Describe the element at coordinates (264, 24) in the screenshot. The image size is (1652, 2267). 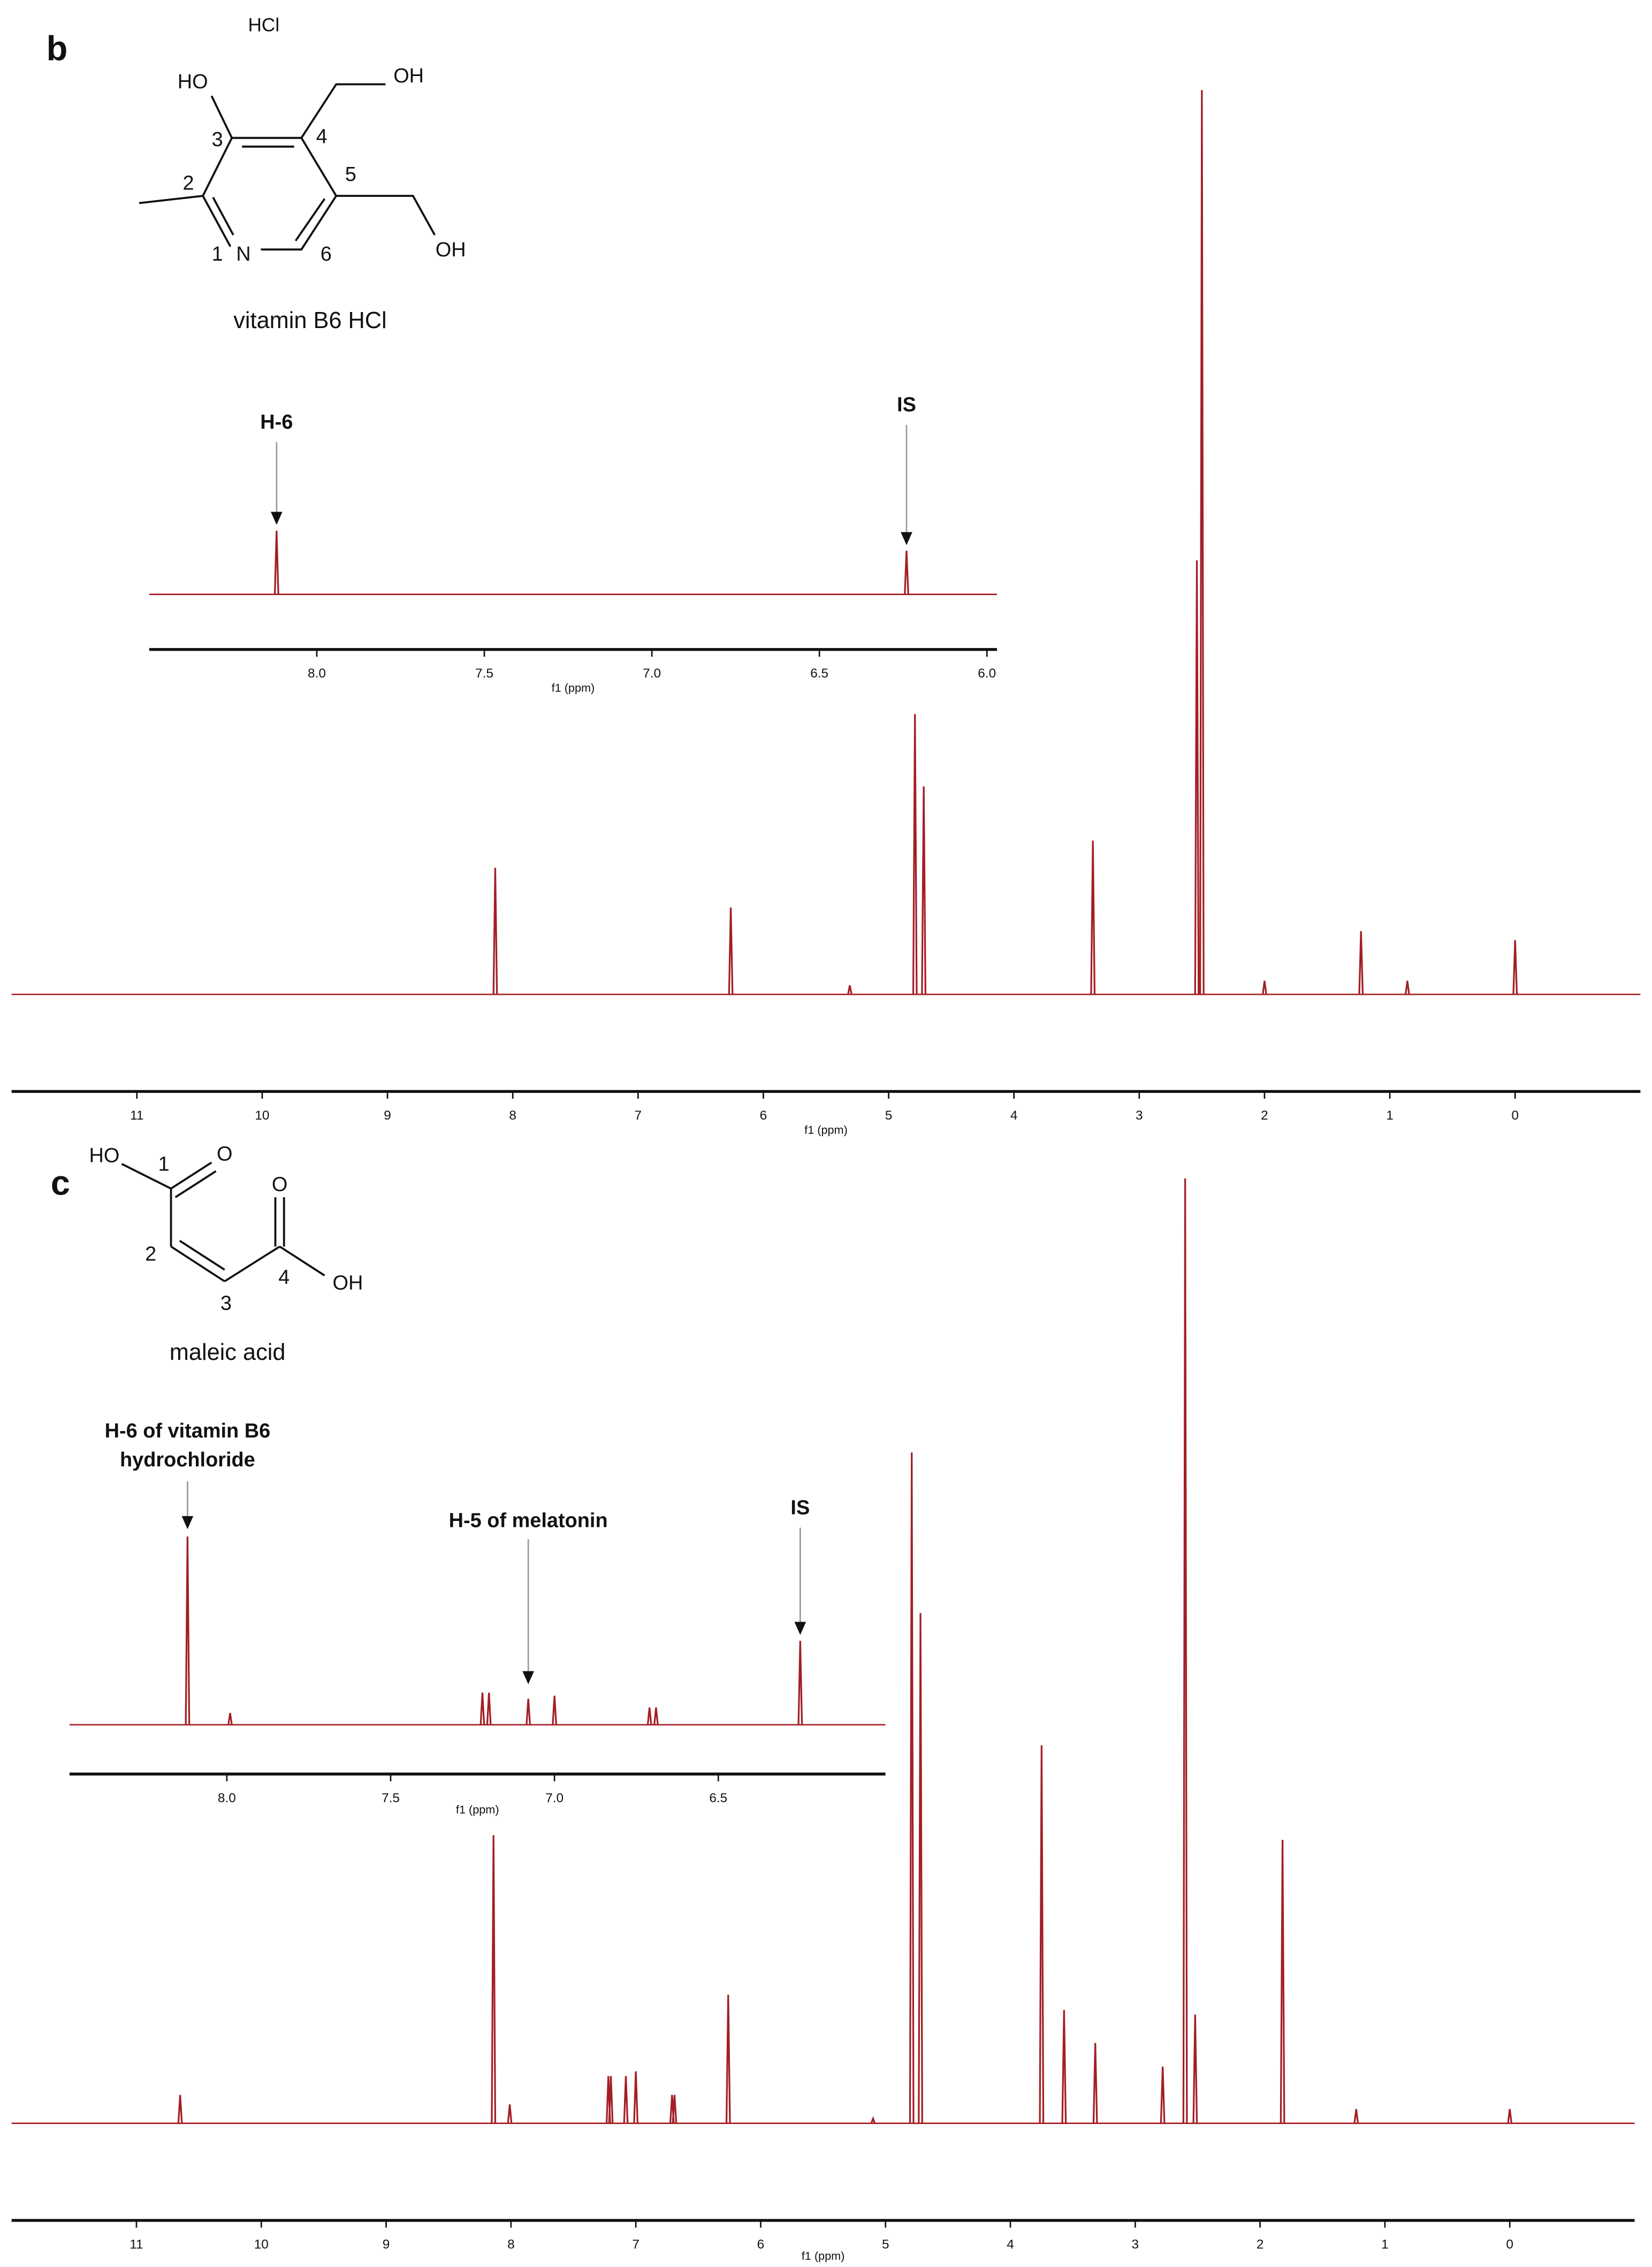
I see `atom-label: HCl` at that location.